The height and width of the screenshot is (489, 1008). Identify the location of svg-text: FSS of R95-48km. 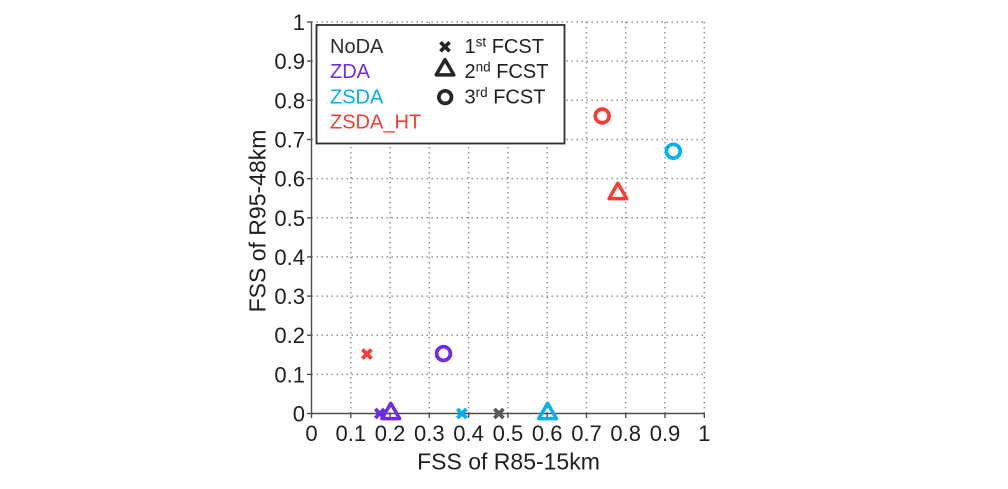
(258, 221).